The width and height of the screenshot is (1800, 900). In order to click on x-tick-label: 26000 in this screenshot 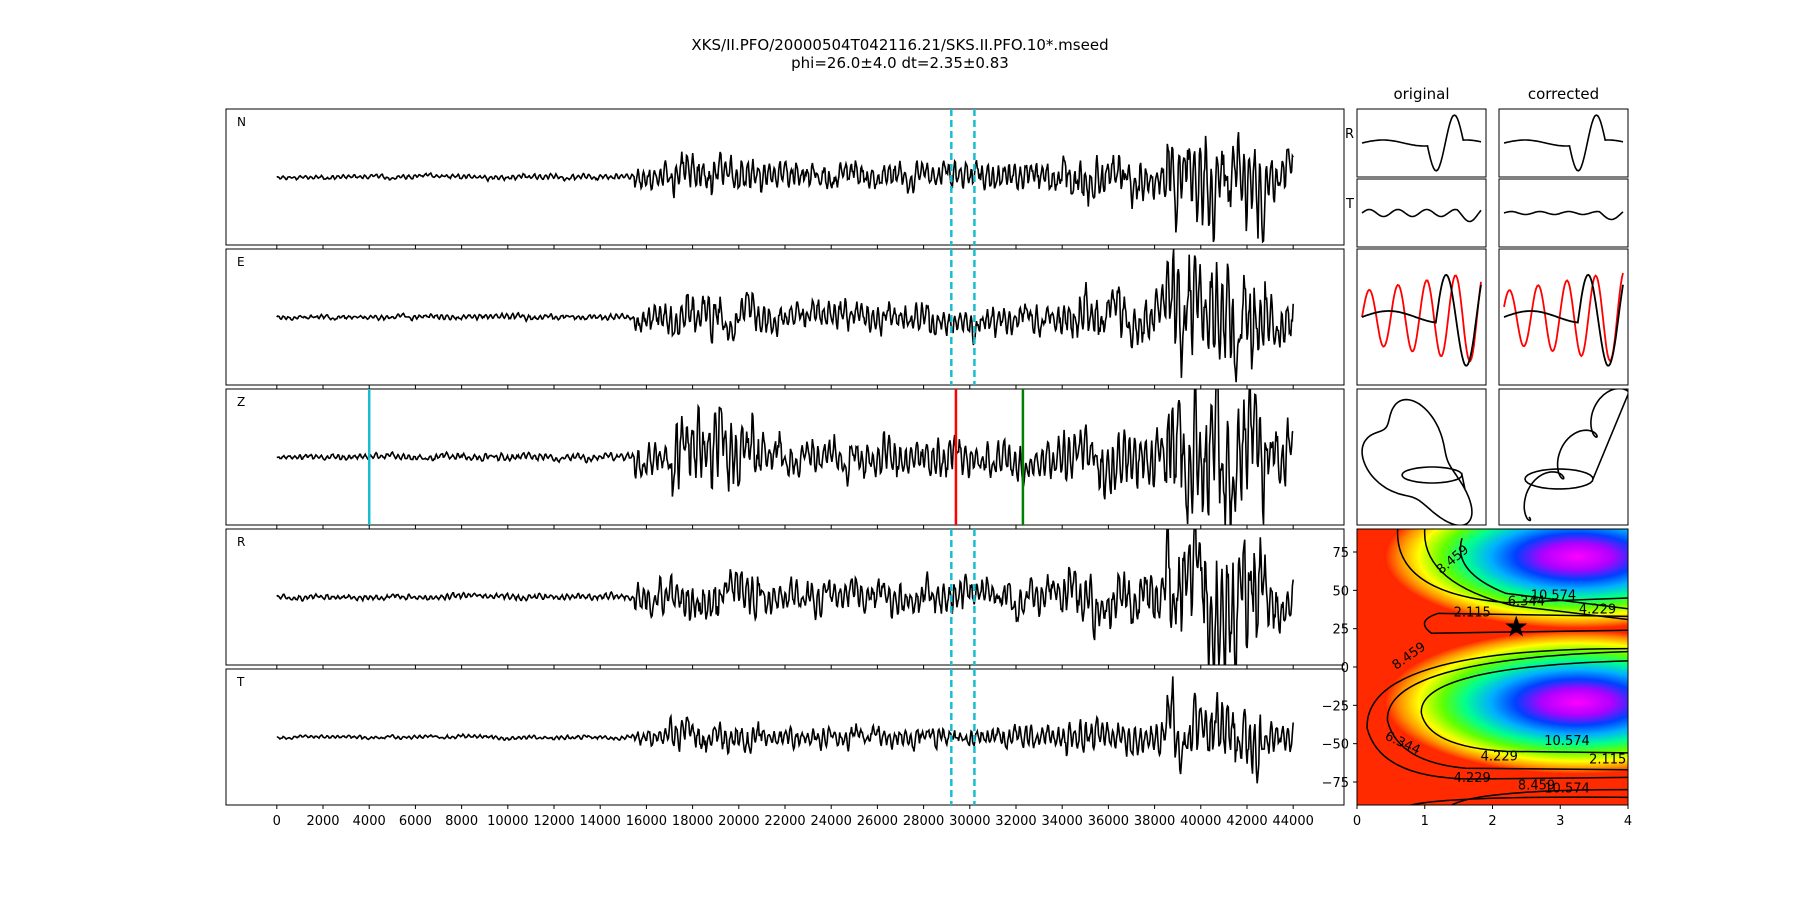, I will do `click(877, 821)`.